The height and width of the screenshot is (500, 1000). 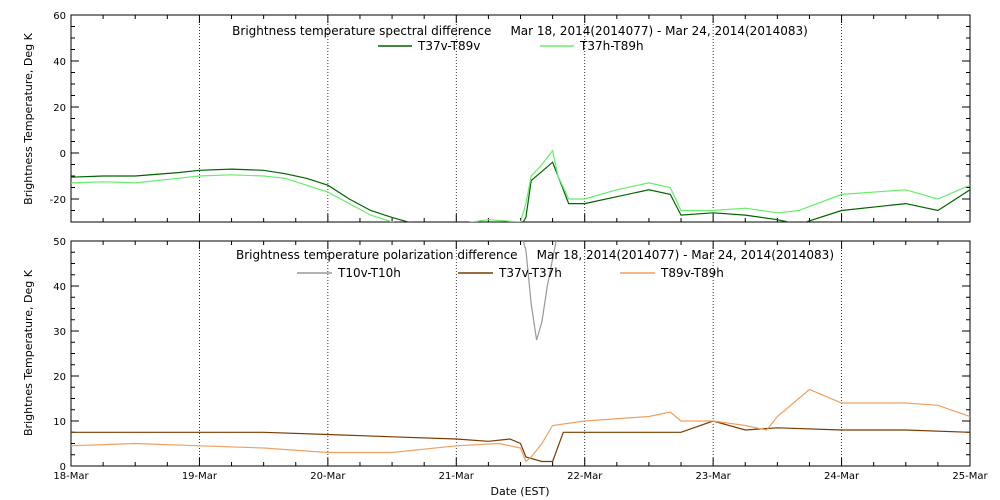 What do you see at coordinates (511, 46) in the screenshot?
I see `spectral-legend: T37v-T89v T37h-T89h` at bounding box center [511, 46].